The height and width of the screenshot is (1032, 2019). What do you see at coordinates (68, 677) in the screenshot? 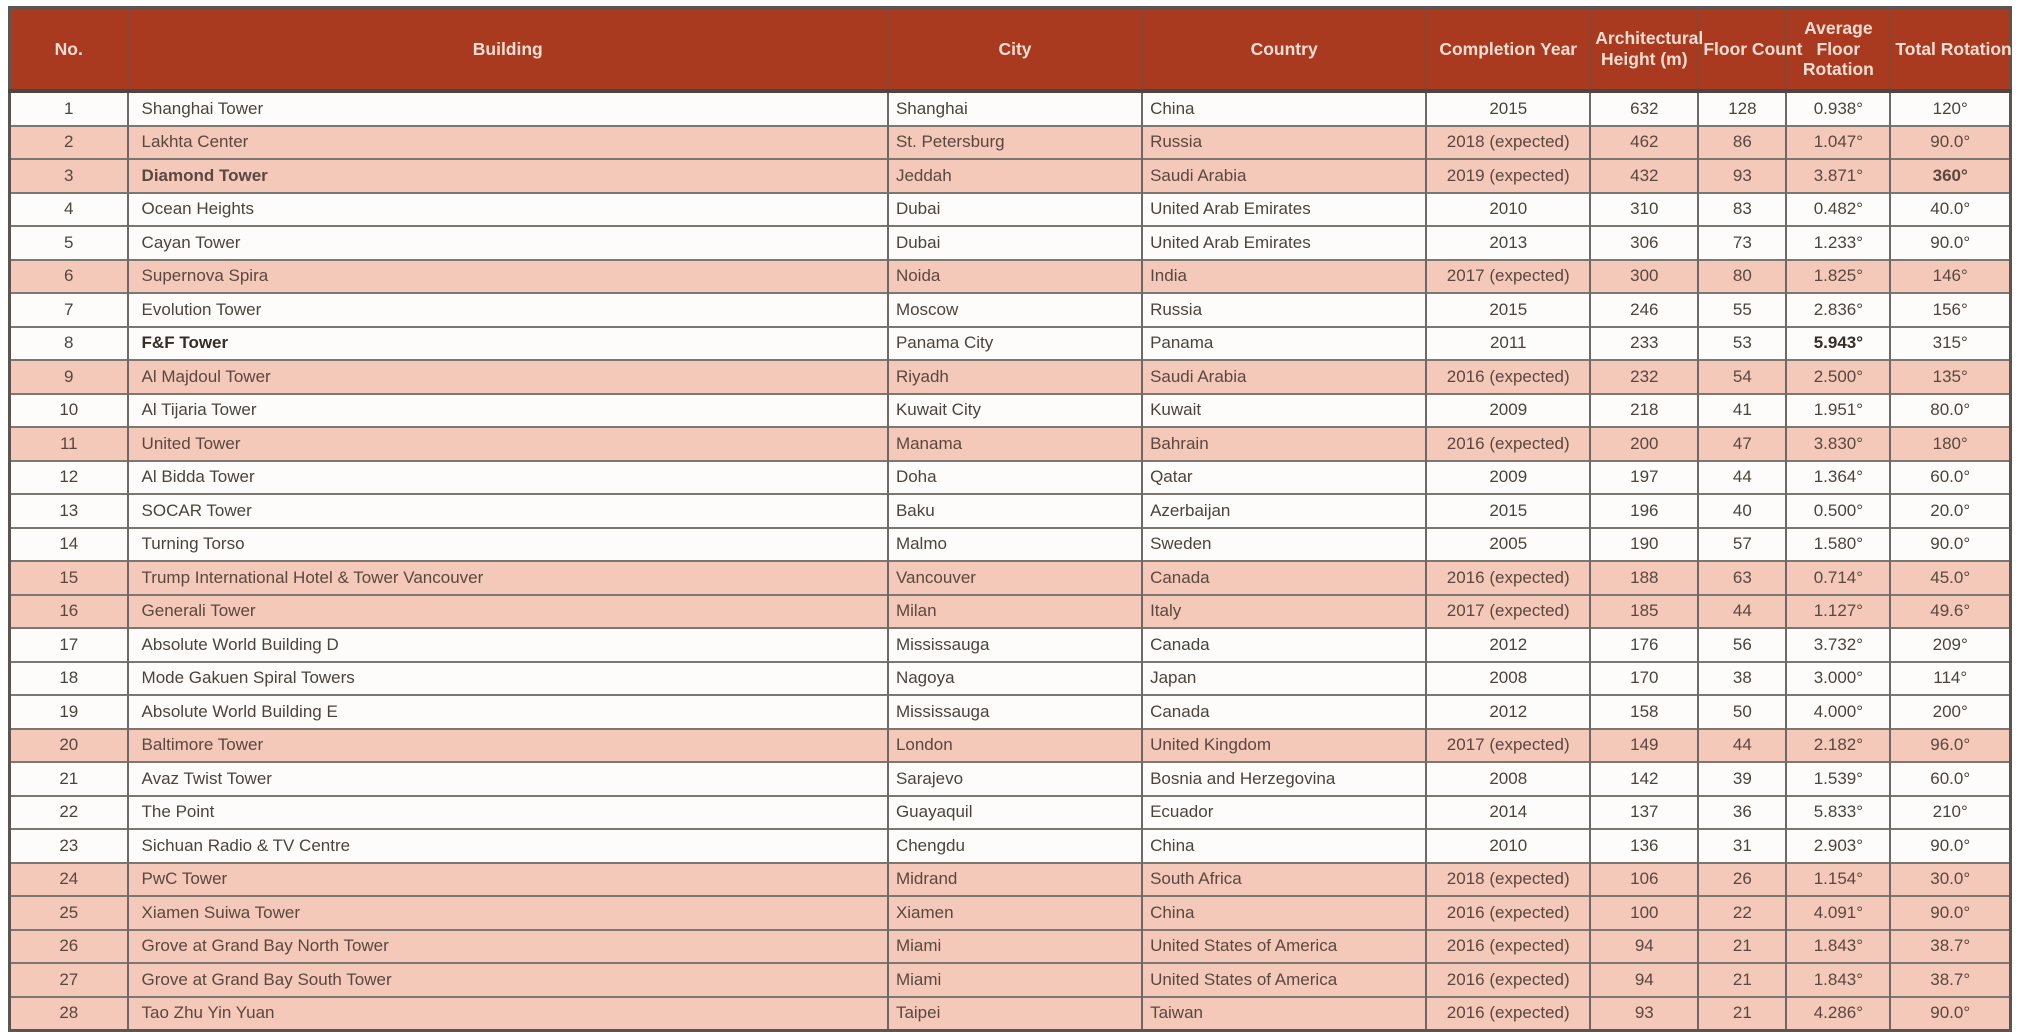
I see `cell-no-row-18: 18` at bounding box center [68, 677].